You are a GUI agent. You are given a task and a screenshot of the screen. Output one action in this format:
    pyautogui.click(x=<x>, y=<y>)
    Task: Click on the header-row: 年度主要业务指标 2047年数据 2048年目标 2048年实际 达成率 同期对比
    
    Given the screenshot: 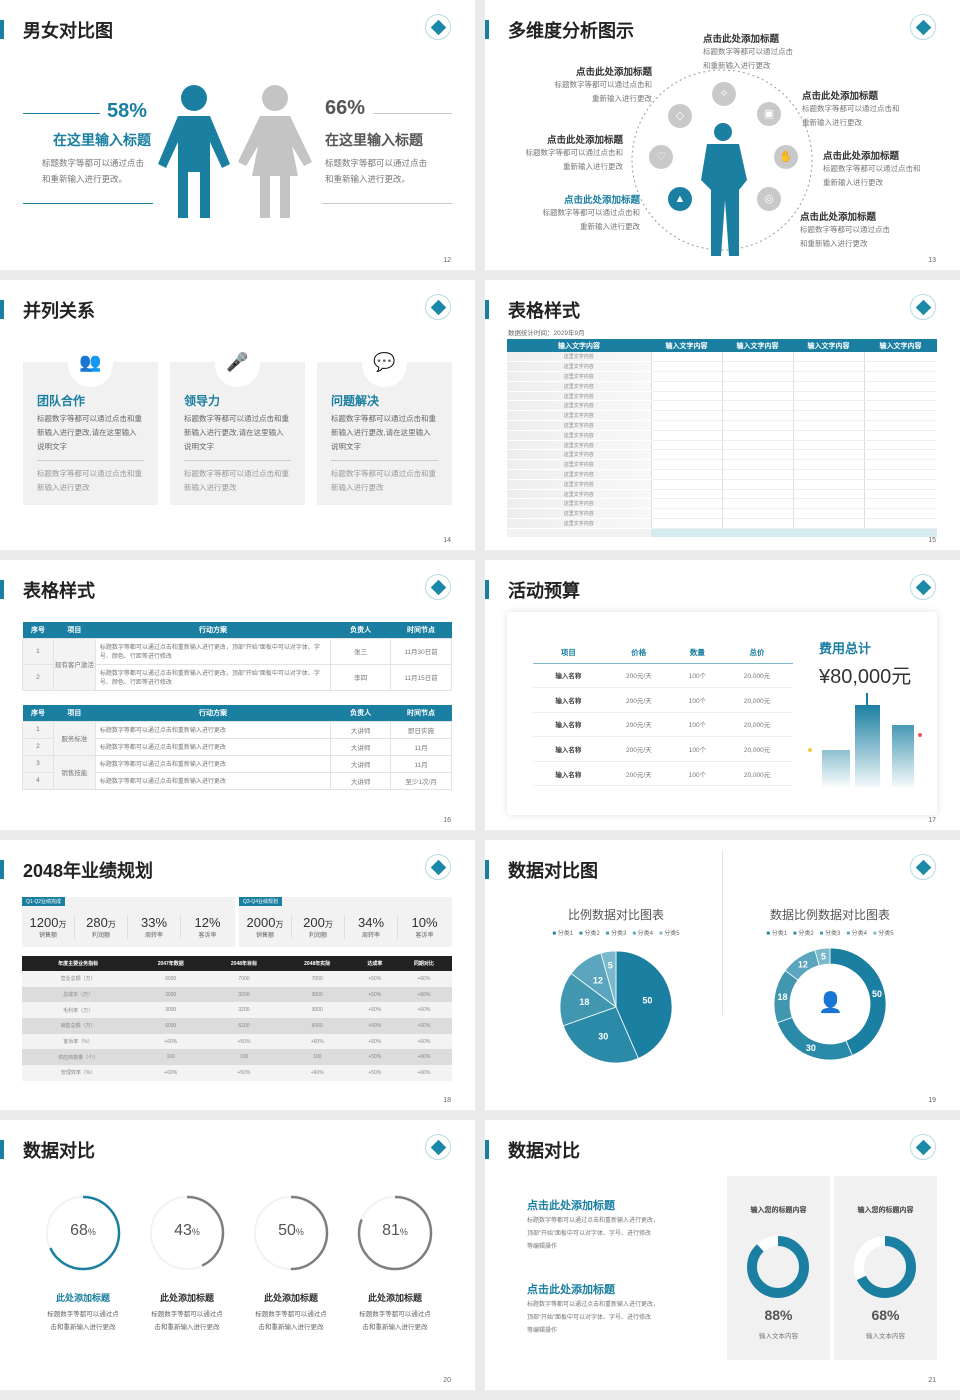 What is the action you would take?
    pyautogui.click(x=237, y=963)
    